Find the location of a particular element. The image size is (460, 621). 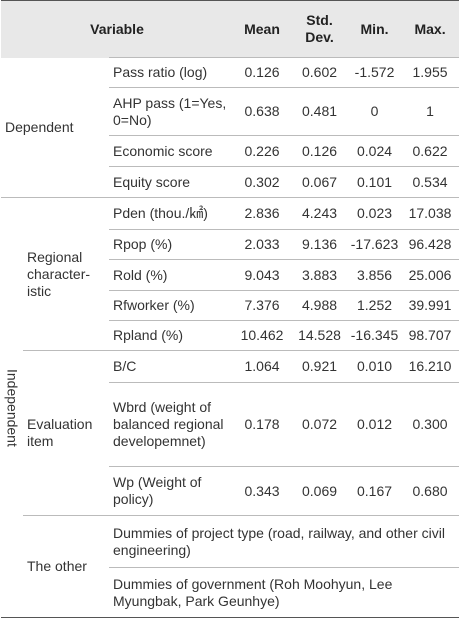

value-cell: 0.072 is located at coordinates (320, 424).